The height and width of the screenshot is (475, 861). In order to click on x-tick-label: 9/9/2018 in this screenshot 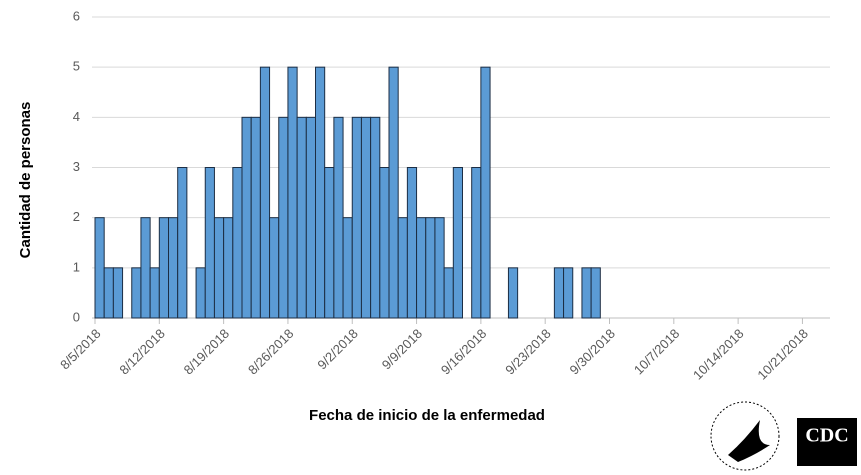, I will do `click(402, 349)`.